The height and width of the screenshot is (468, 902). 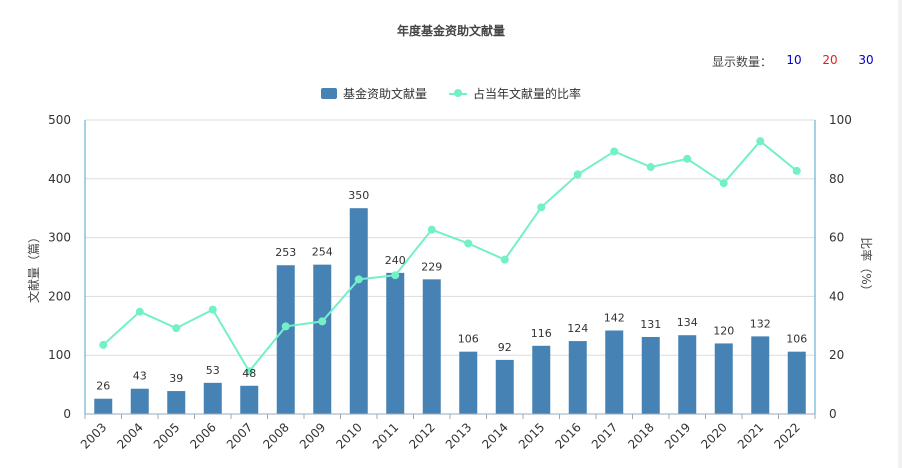 What do you see at coordinates (866, 266) in the screenshot?
I see `y-axis-title-right: 比率（%）` at bounding box center [866, 266].